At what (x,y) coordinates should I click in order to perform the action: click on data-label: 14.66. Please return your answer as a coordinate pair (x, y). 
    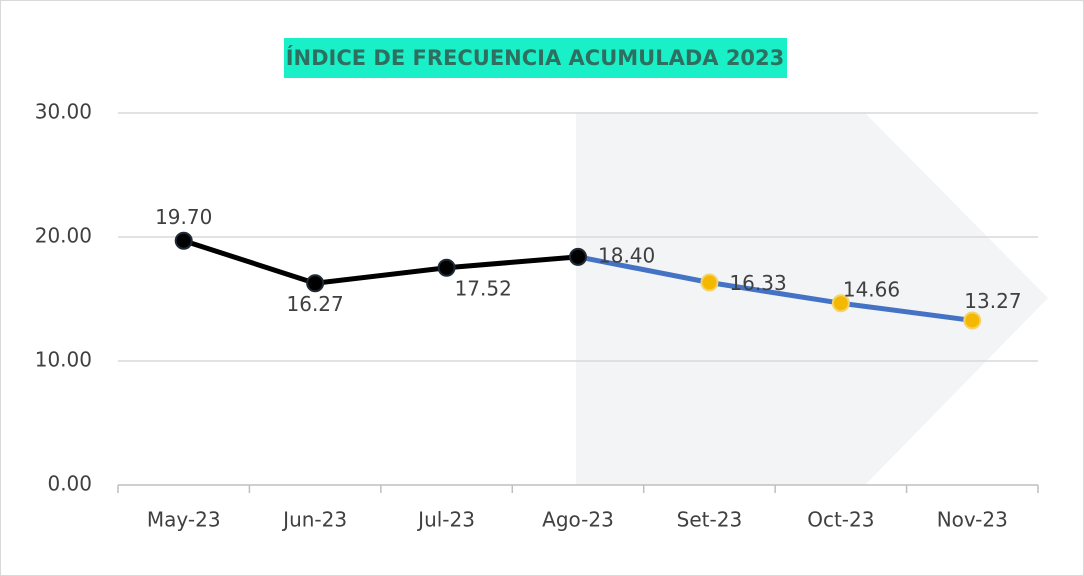
    Looking at the image, I should click on (871, 290).